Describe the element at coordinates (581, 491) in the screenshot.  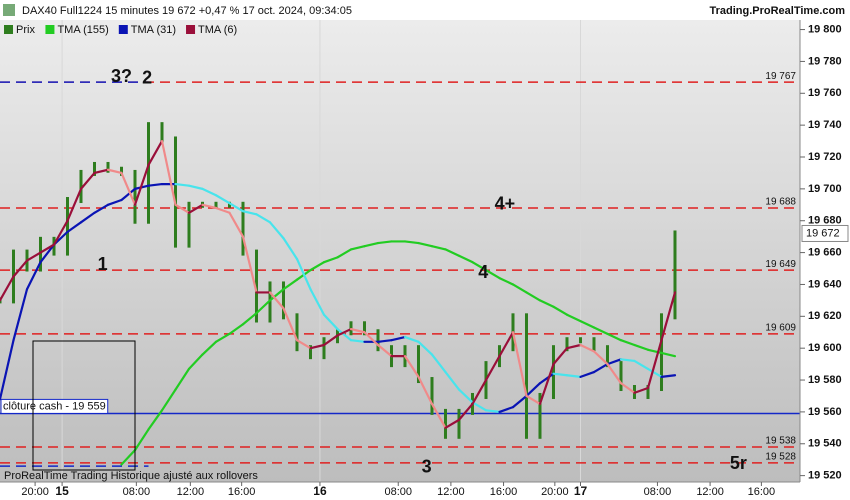
I see `x-tick-label: 17` at that location.